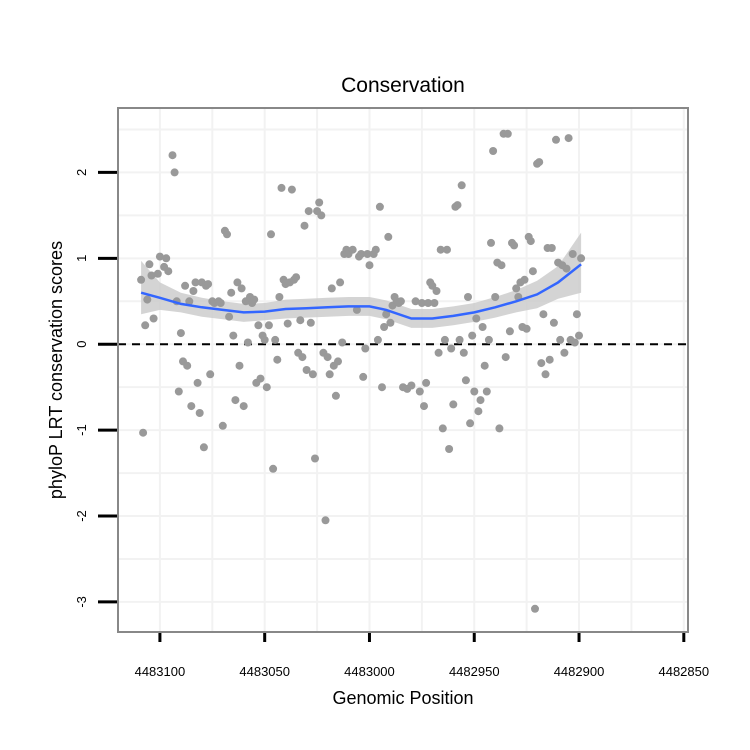 Image resolution: width=750 pixels, height=750 pixels. Describe the element at coordinates (95, 388) in the screenshot. I see `y-axis: -3 -2 -1 0 1 2` at that location.